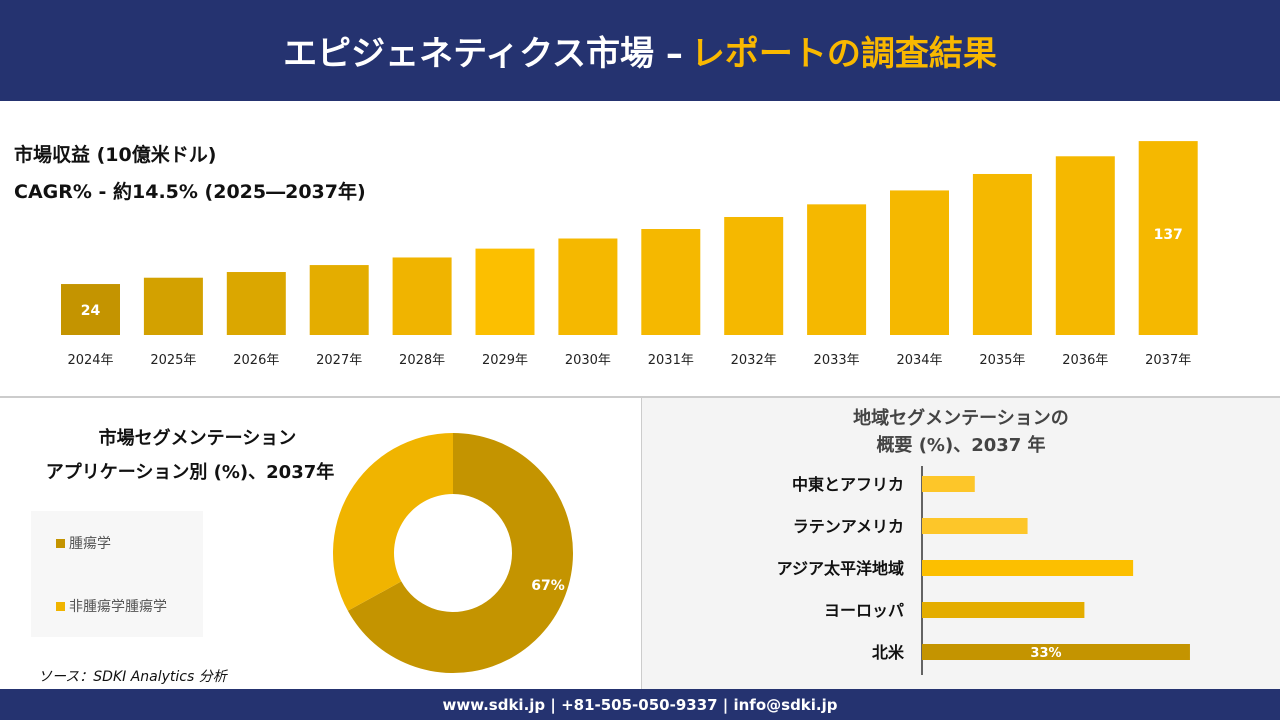 Image resolution: width=1280 pixels, height=720 pixels. Describe the element at coordinates (339, 360) in the screenshot. I see `x-tick-label: 2027年` at that location.